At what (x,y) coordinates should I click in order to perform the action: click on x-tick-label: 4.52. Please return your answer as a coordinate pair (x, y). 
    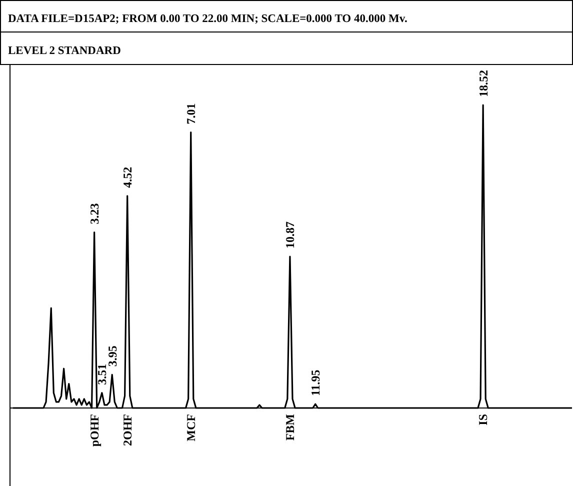
    Looking at the image, I should click on (127, 177).